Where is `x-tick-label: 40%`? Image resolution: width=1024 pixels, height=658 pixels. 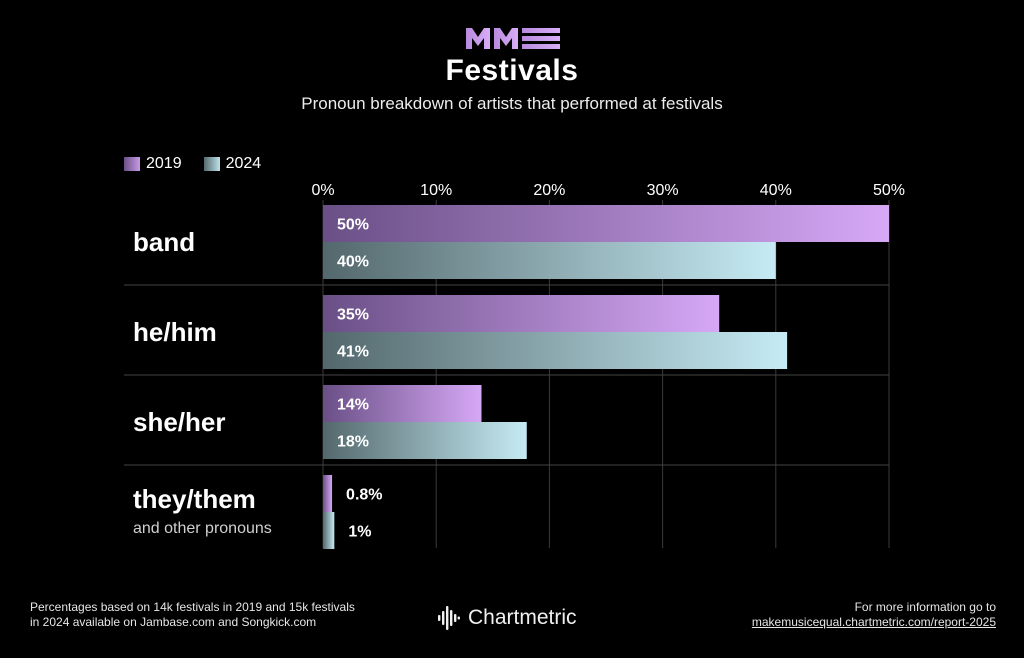
x-tick-label: 40% is located at coordinates (776, 190).